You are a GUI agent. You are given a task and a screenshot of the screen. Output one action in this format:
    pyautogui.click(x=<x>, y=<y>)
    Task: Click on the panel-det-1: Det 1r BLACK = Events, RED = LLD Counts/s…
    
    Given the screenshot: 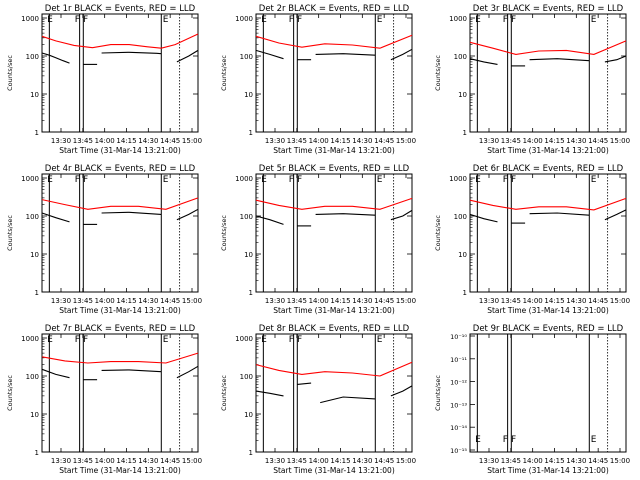 What is the action you would take?
    pyautogui.click(x=104, y=79)
    